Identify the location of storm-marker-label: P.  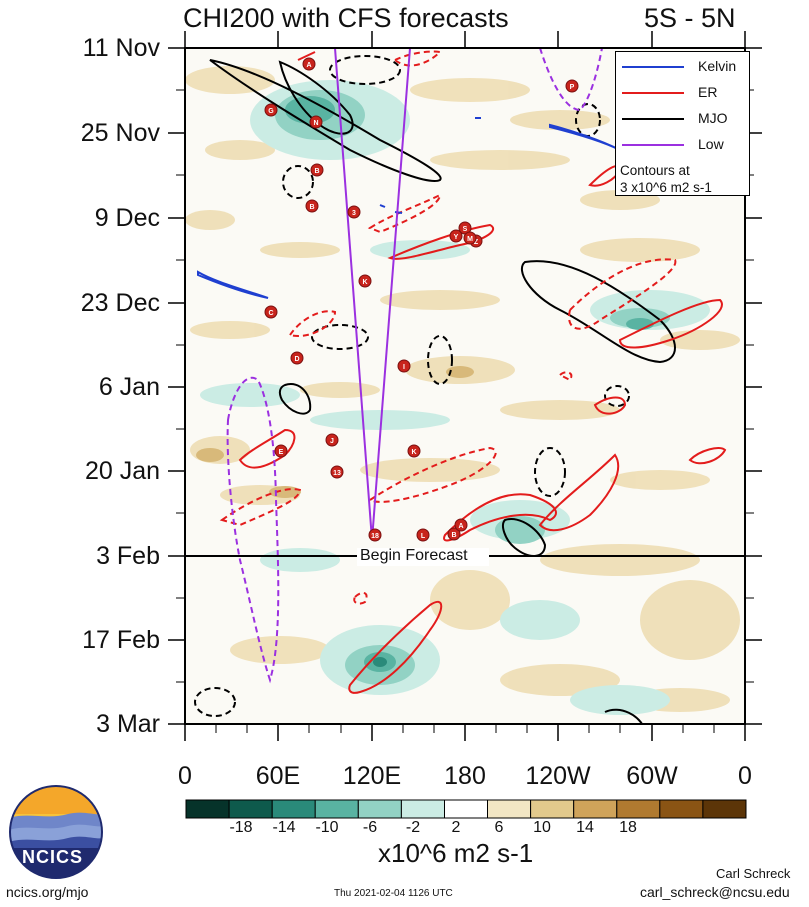
(572, 87).